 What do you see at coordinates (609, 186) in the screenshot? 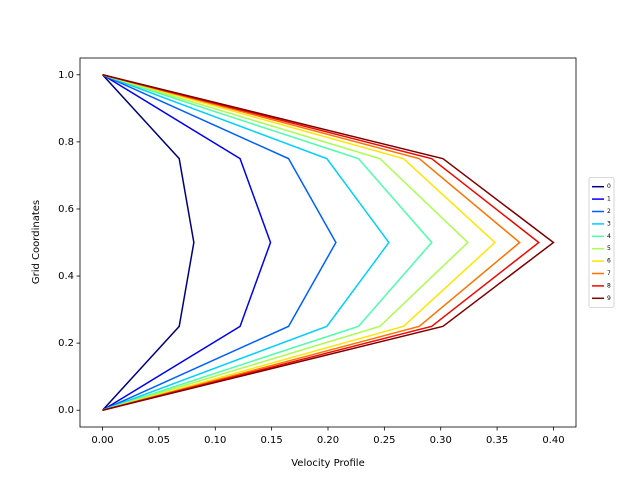
I see `legend-label: 0` at bounding box center [609, 186].